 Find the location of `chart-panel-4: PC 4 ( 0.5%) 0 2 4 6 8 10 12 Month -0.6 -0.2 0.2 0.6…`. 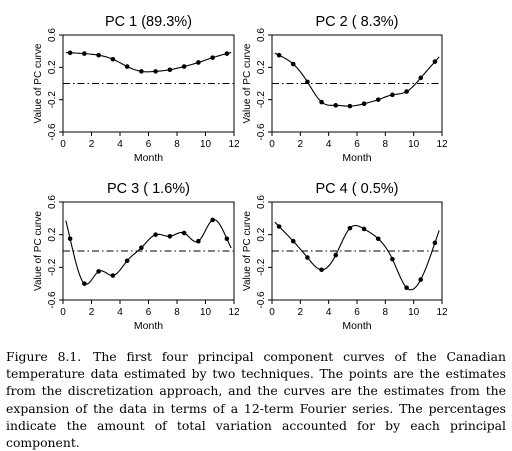

chart-panel-4: PC 4 ( 0.5%) 0 2 4 6 8 10 12 Month -0.6 -0.2 0.2 0.6… is located at coordinates (345, 256).